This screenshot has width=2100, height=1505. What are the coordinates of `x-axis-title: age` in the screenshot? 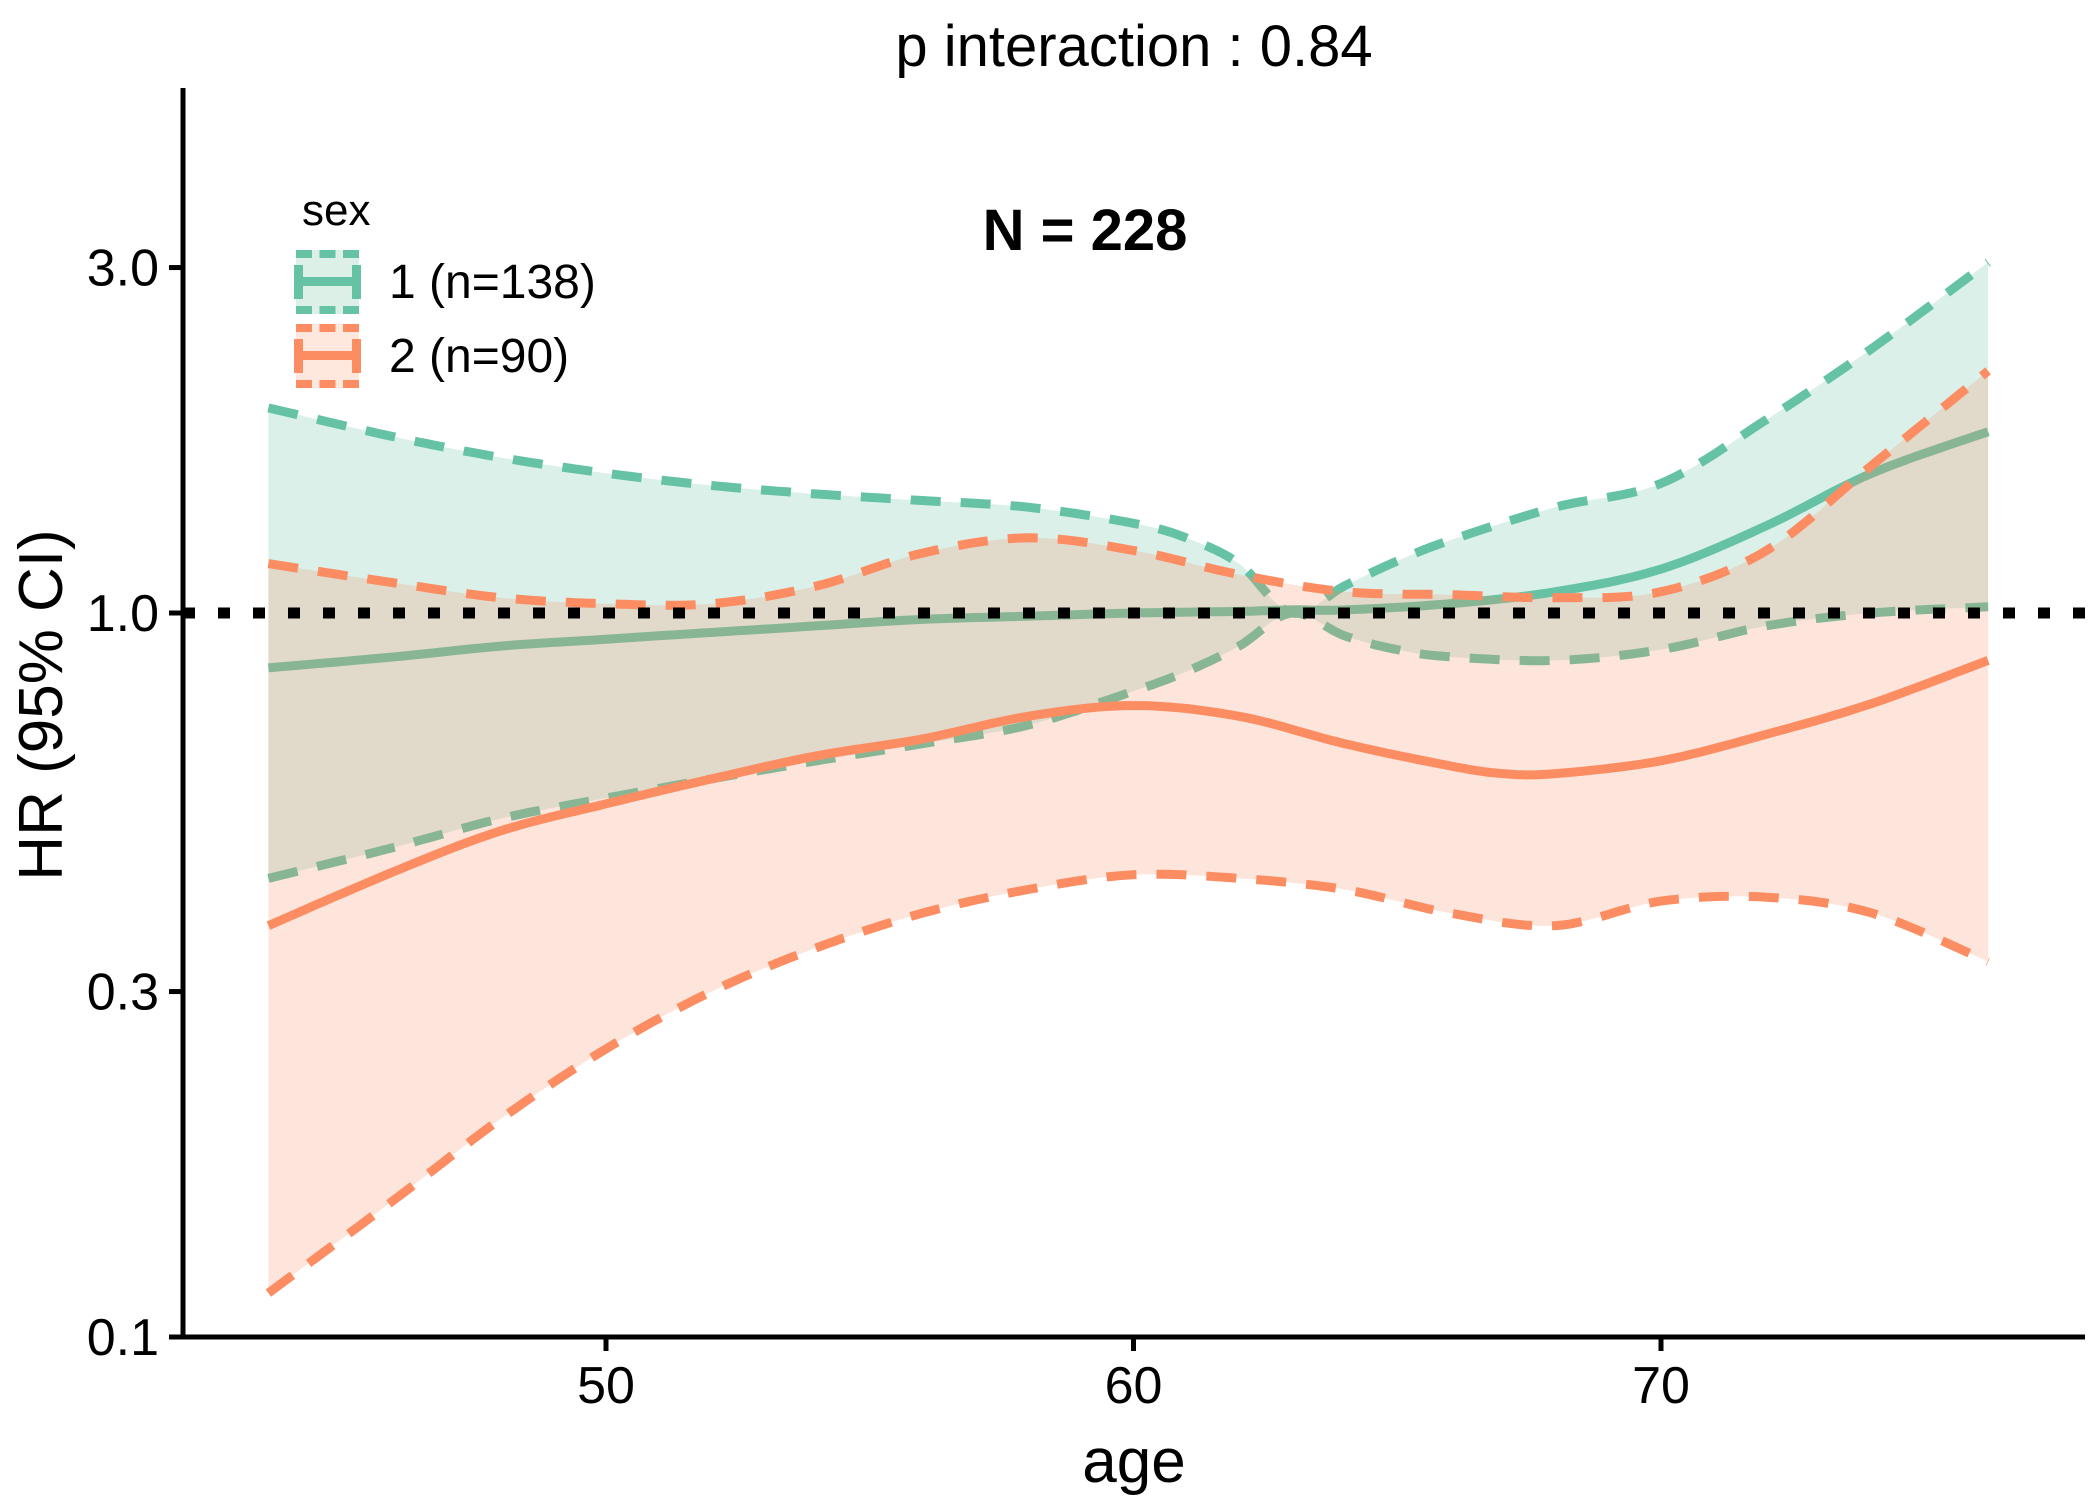 It's located at (1133, 1461).